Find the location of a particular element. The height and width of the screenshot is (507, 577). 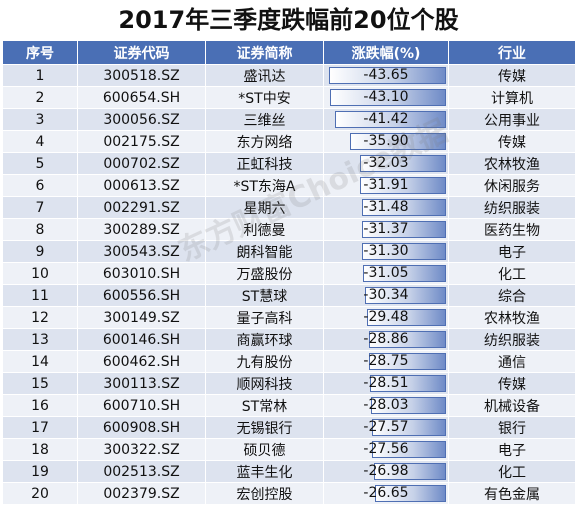

table-row: 12 300149.SZ 量子高科 -29.48 农林牧渔 is located at coordinates (289, 317).